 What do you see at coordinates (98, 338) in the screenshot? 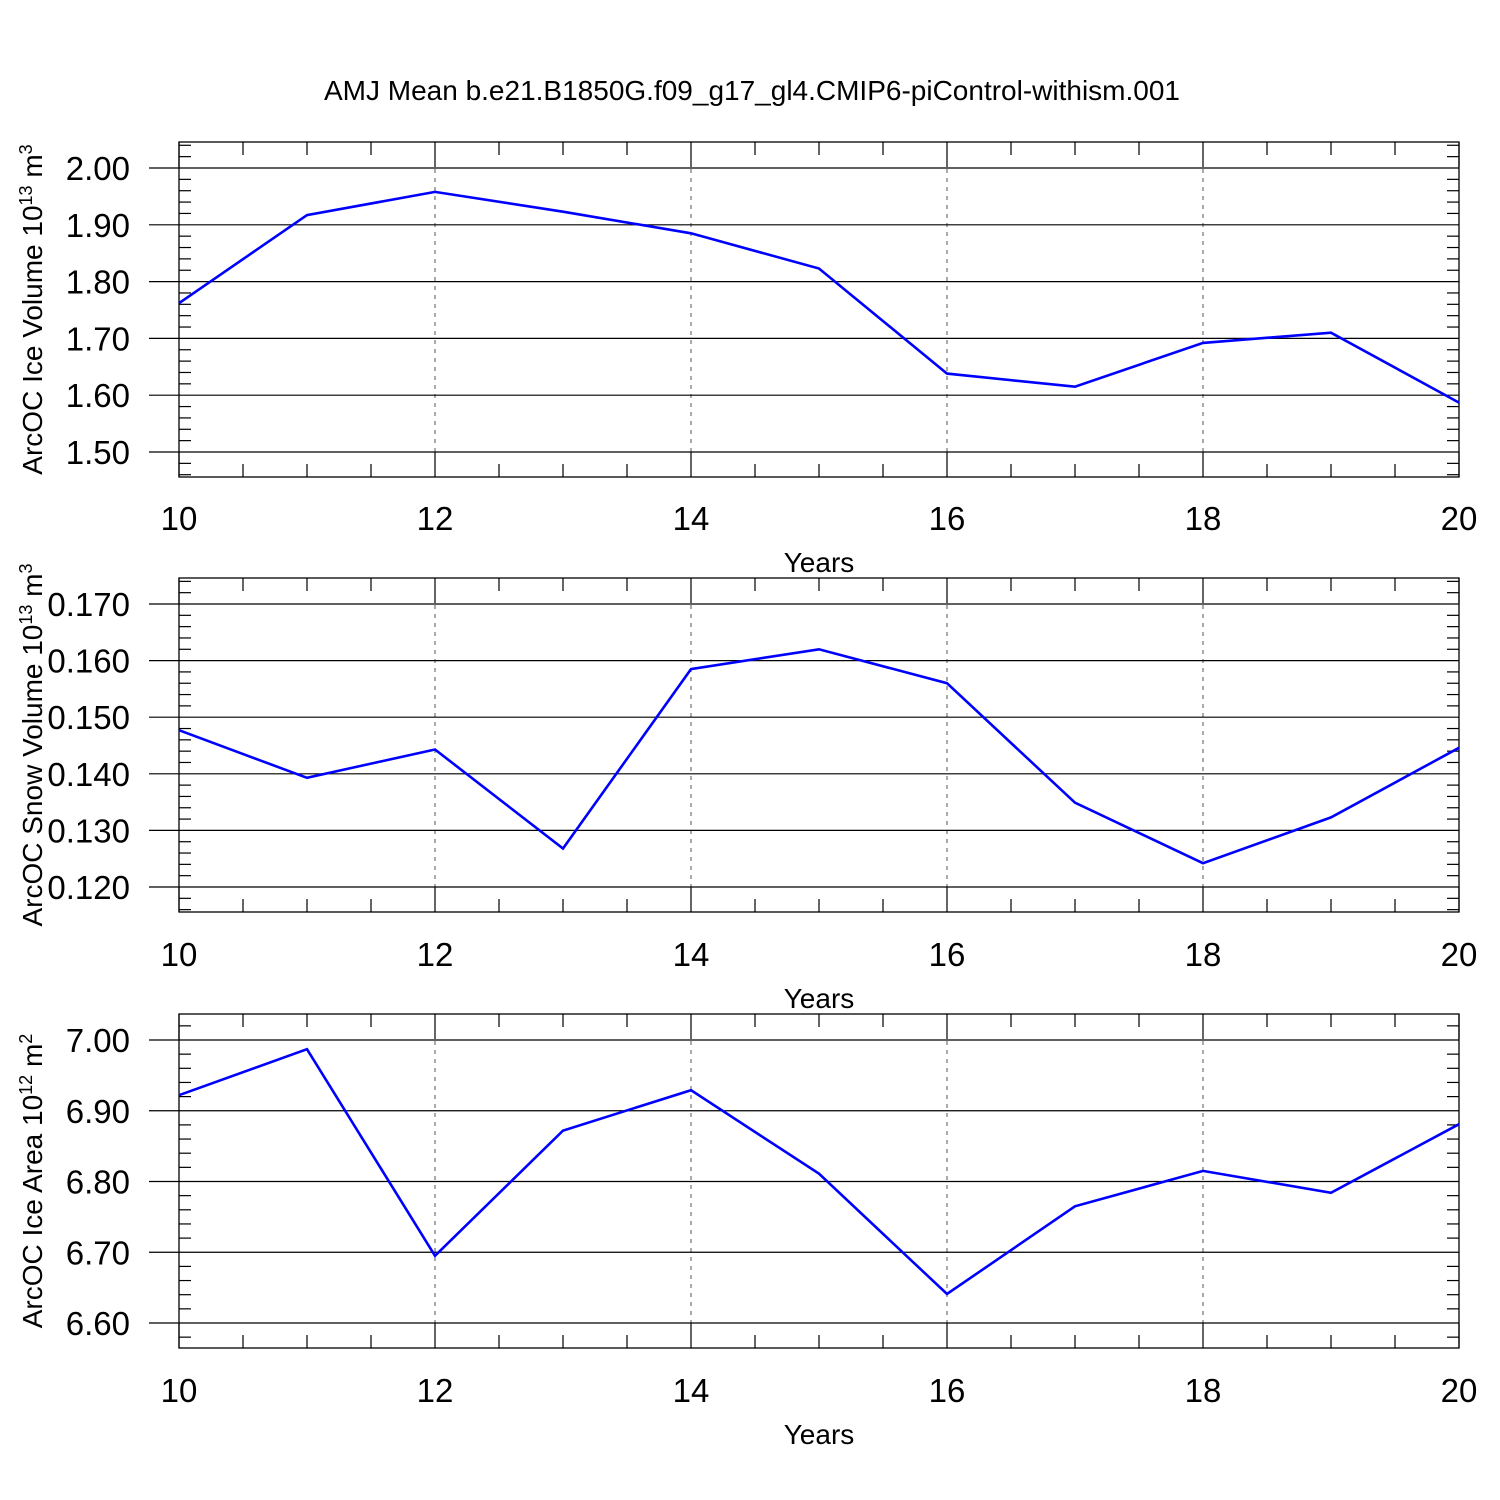
I see `y-tick-label: 1.70` at bounding box center [98, 338].